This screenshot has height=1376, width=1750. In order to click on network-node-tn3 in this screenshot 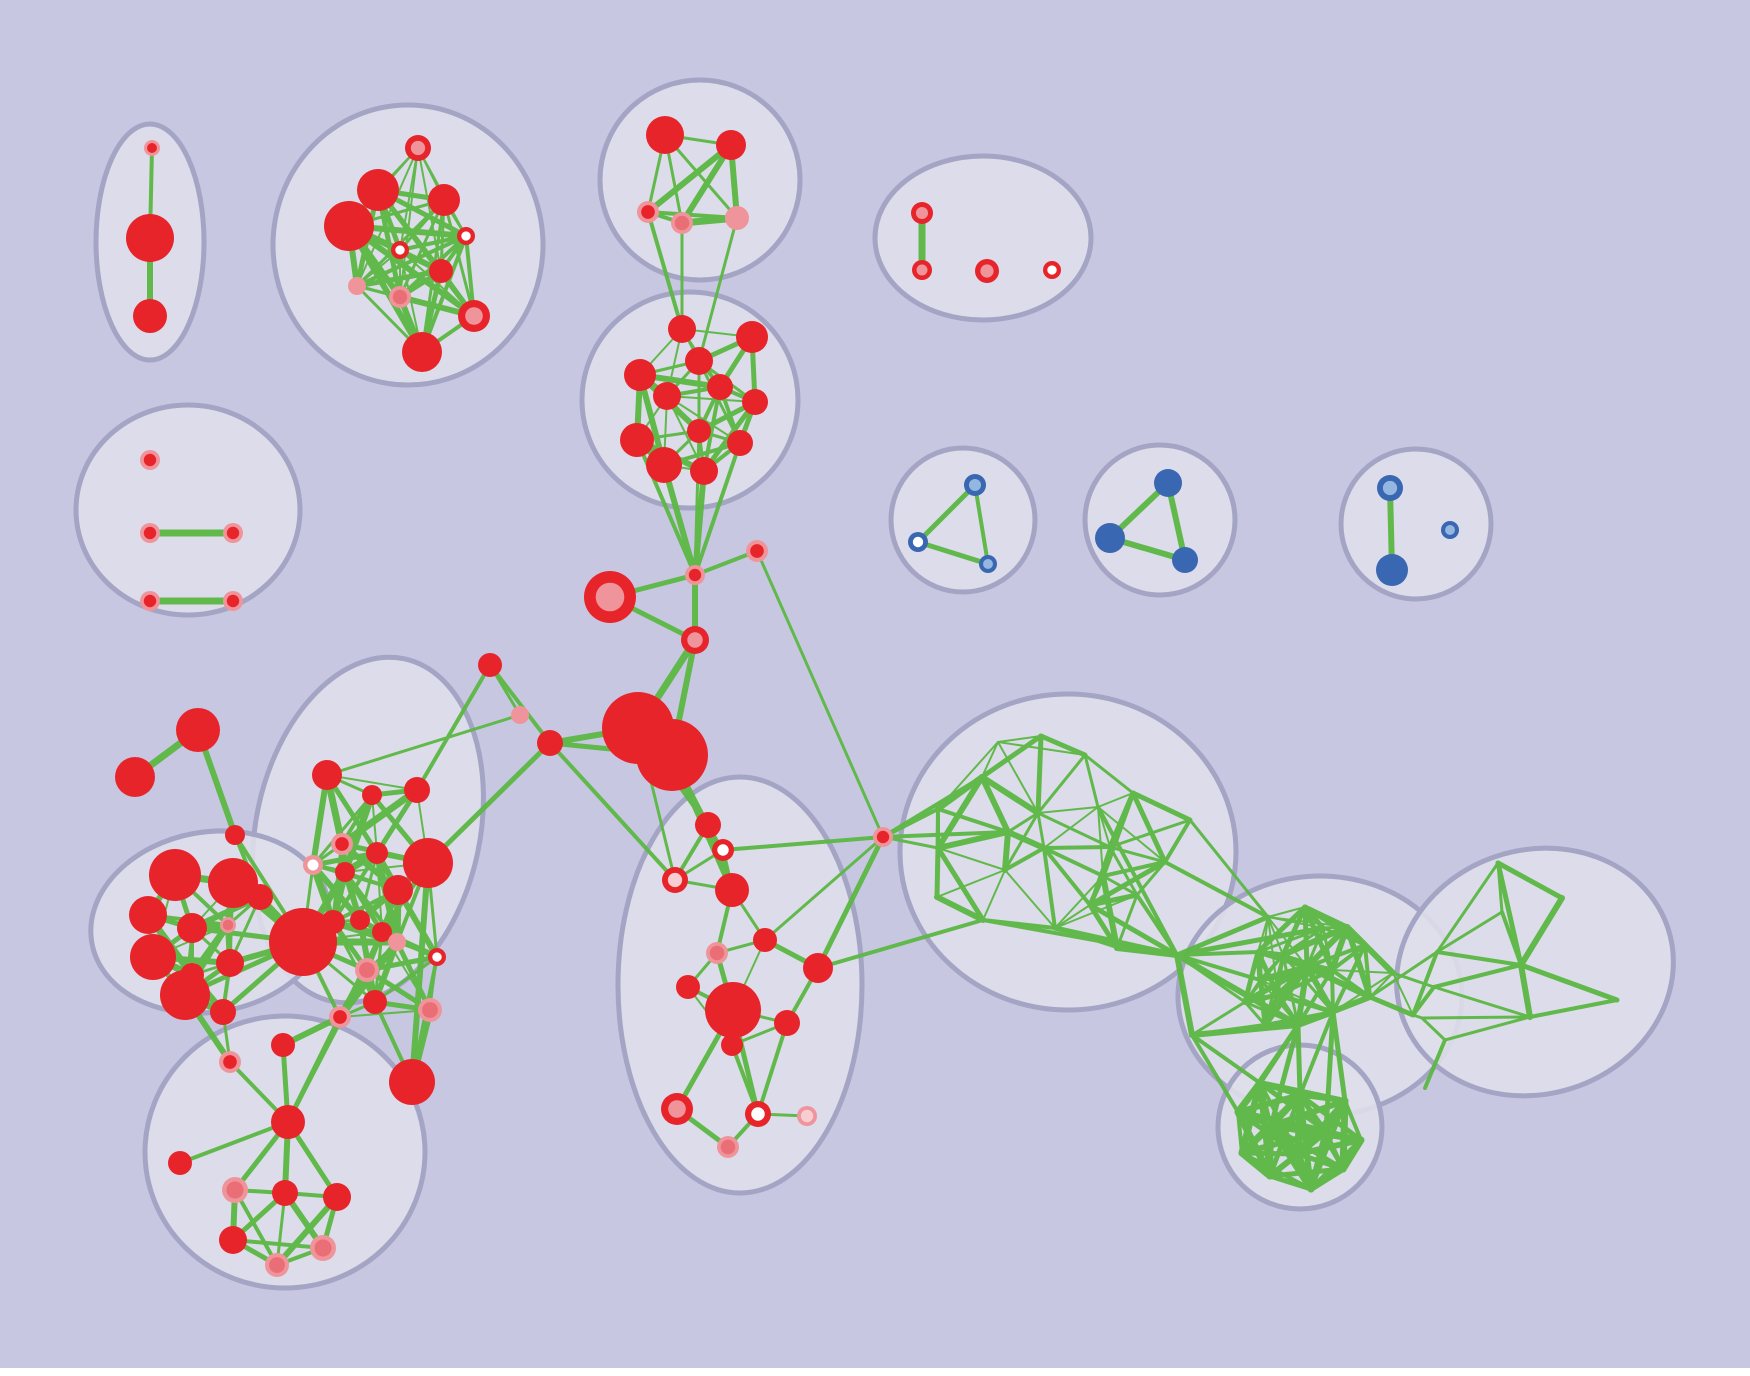, I will do `click(235, 1190)`.